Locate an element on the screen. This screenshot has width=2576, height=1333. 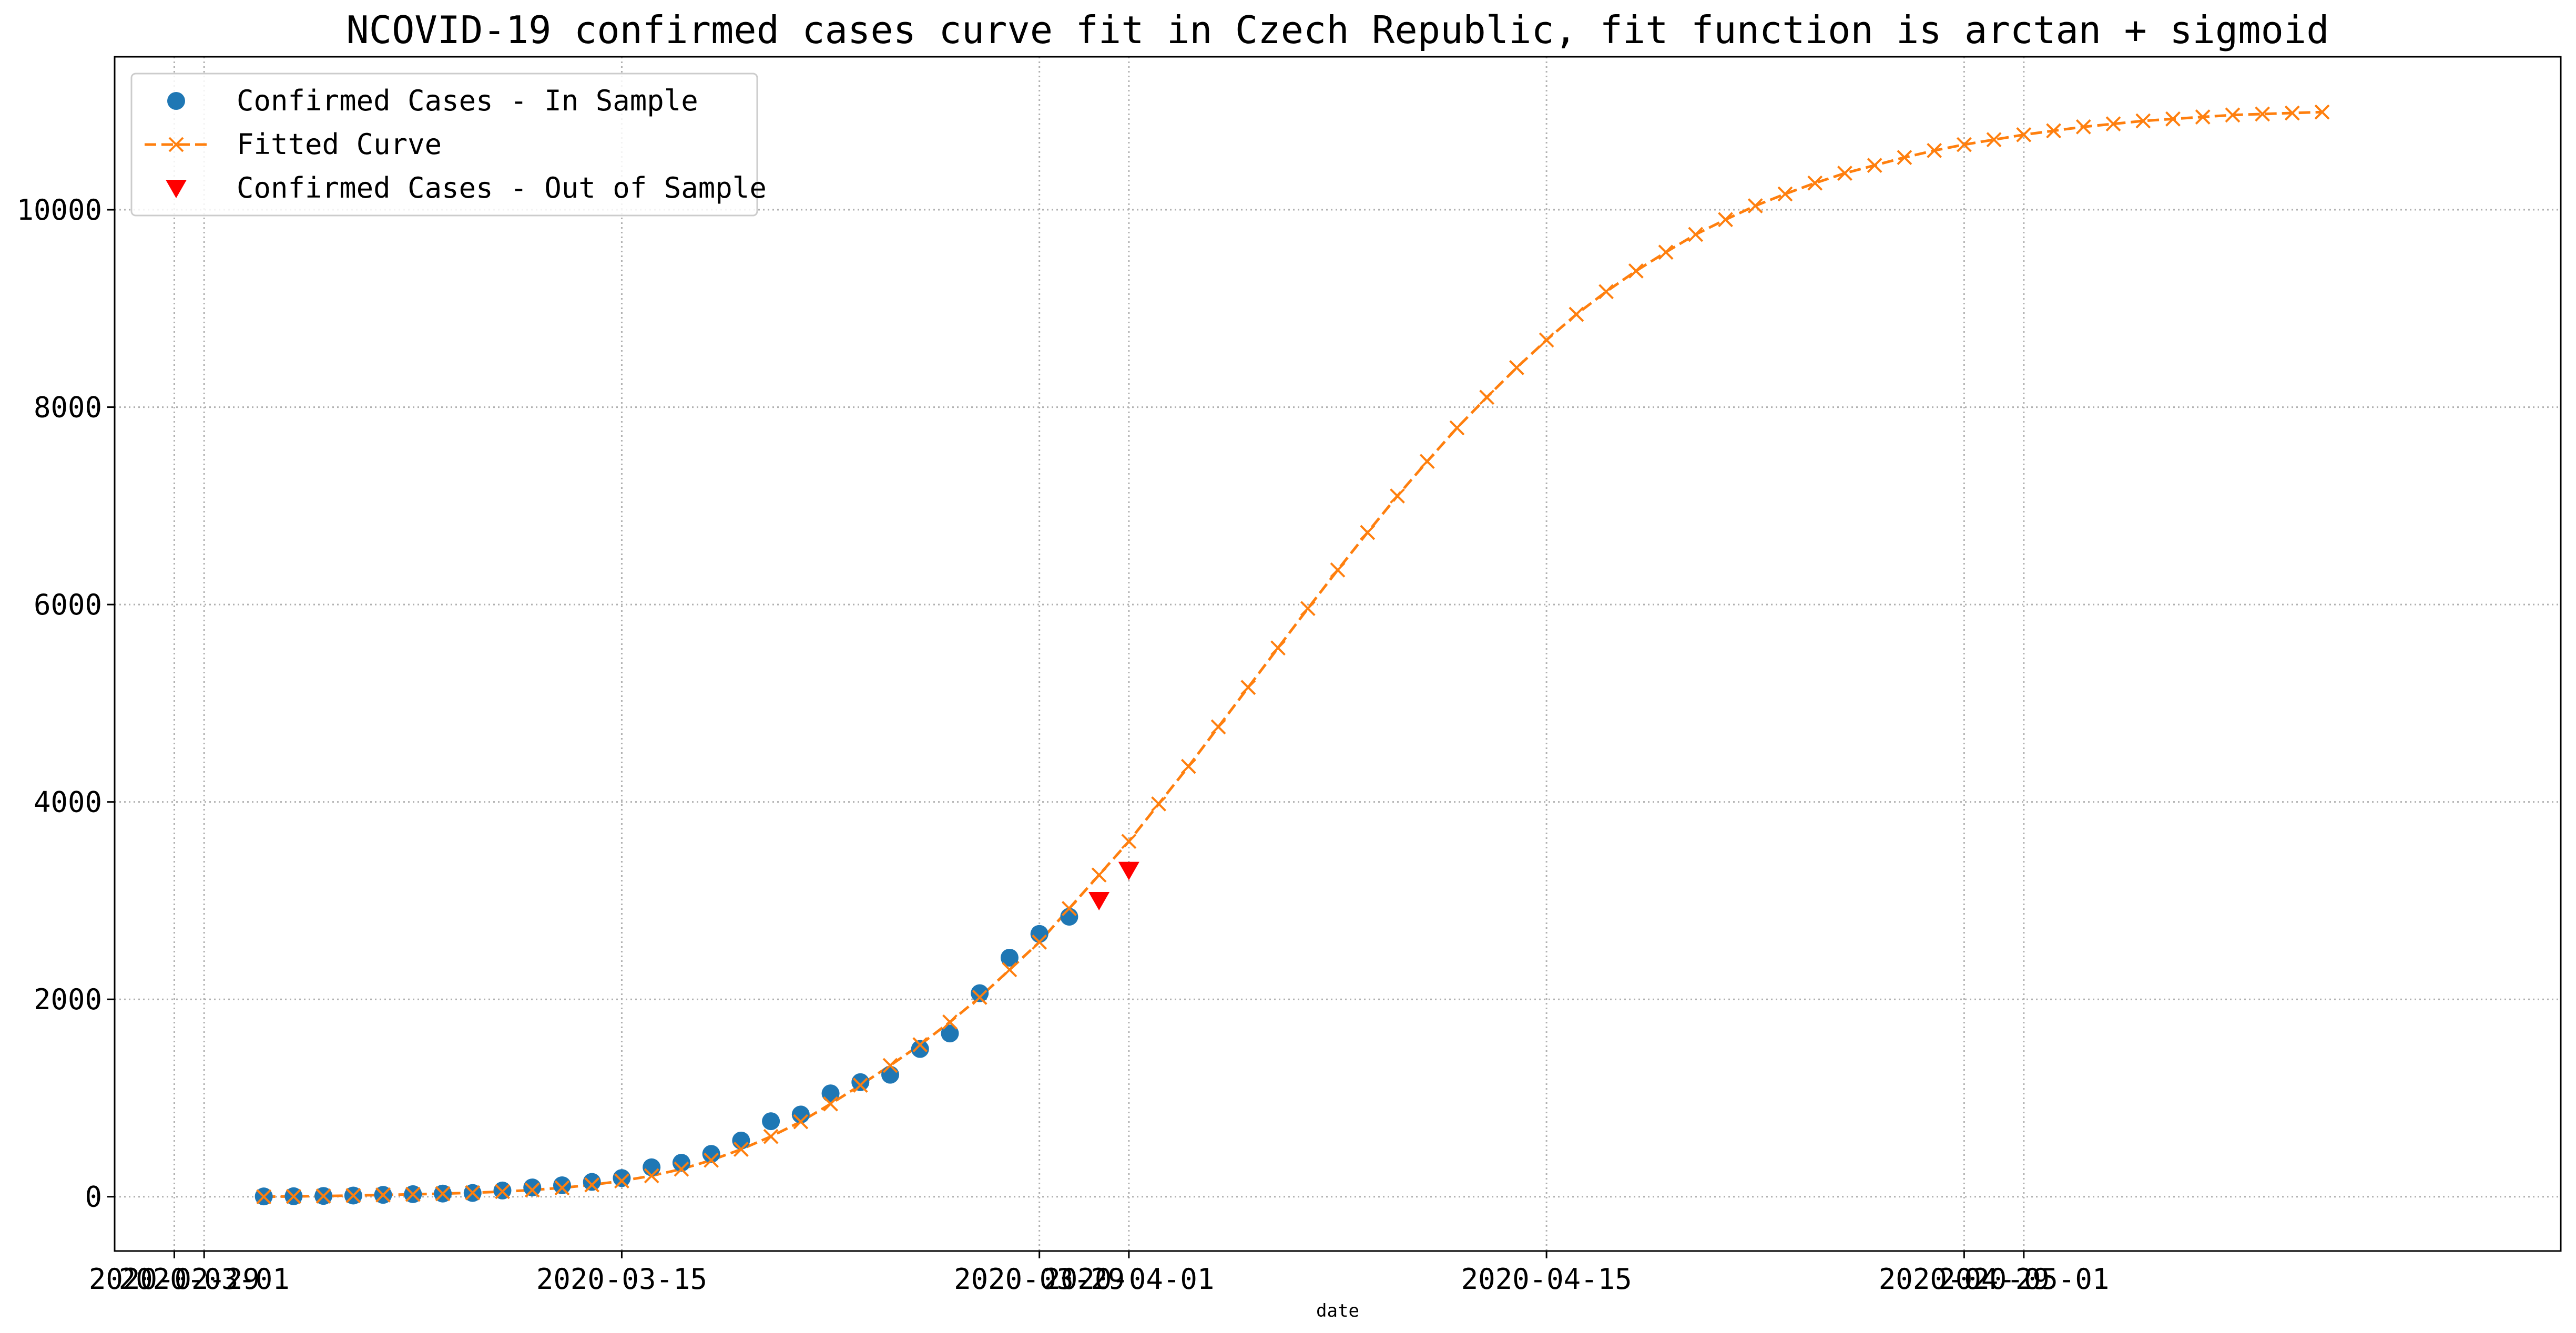
legend-marker-fitted is located at coordinates (176, 144).